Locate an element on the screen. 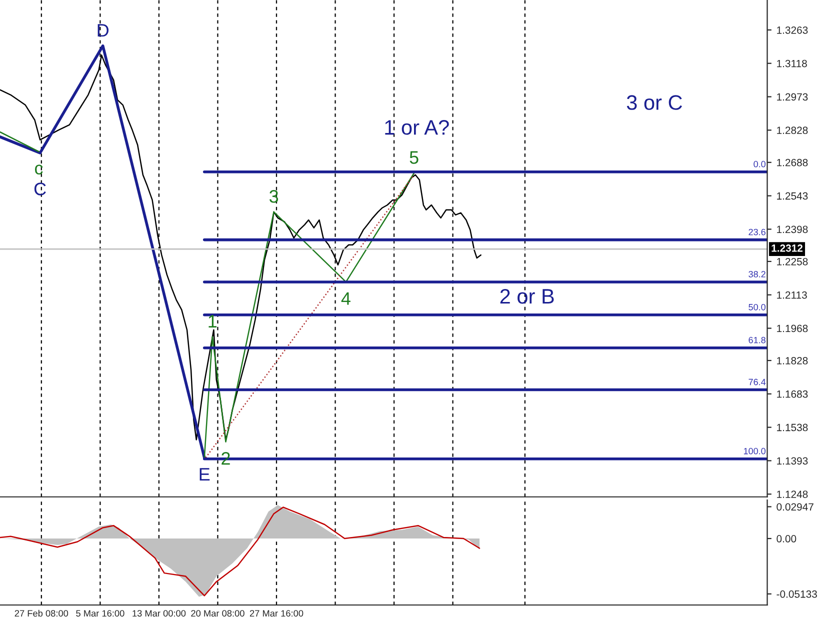 This screenshot has height=625, width=825. annotation: 100.0 is located at coordinates (755, 451).